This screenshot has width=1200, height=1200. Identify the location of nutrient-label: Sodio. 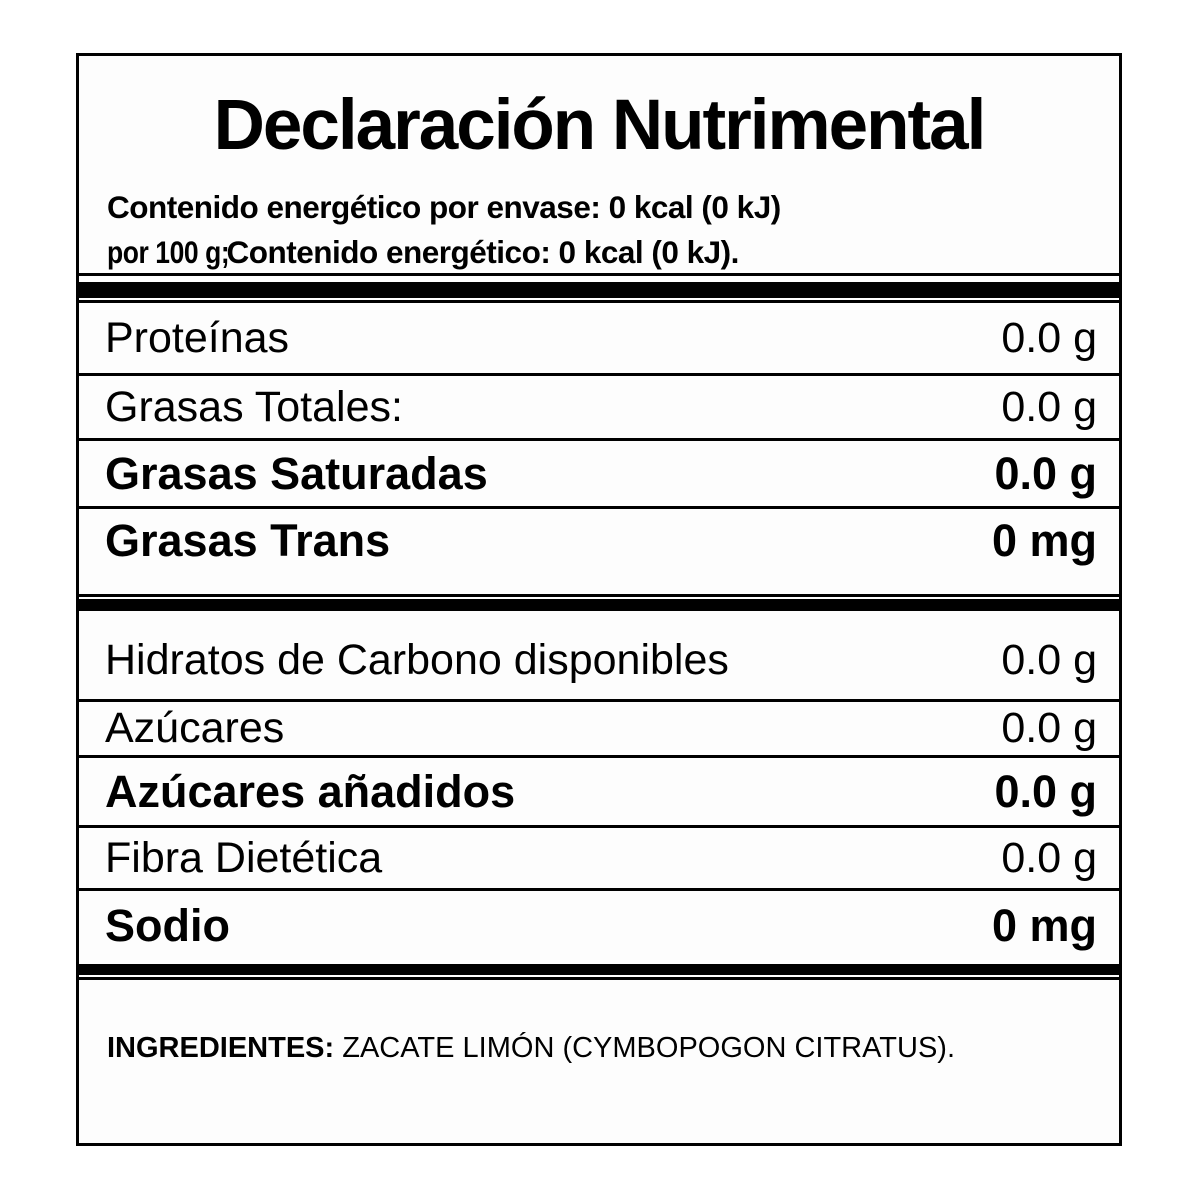
(167, 925).